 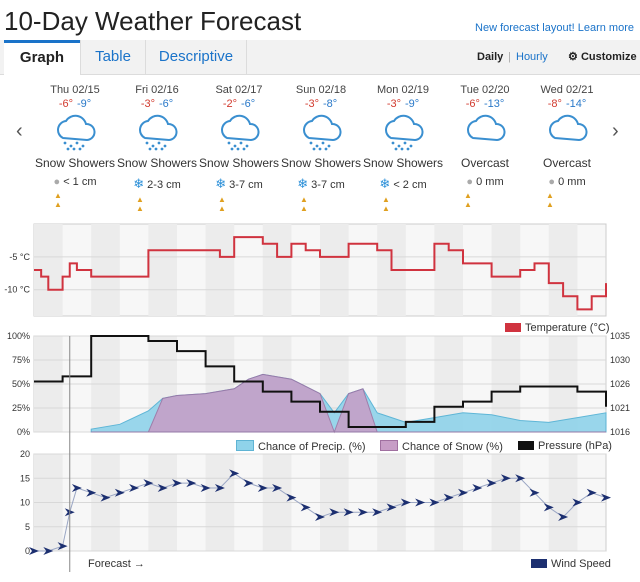 What do you see at coordinates (567, 104) in the screenshot?
I see `day-temps: -8° -14°` at bounding box center [567, 104].